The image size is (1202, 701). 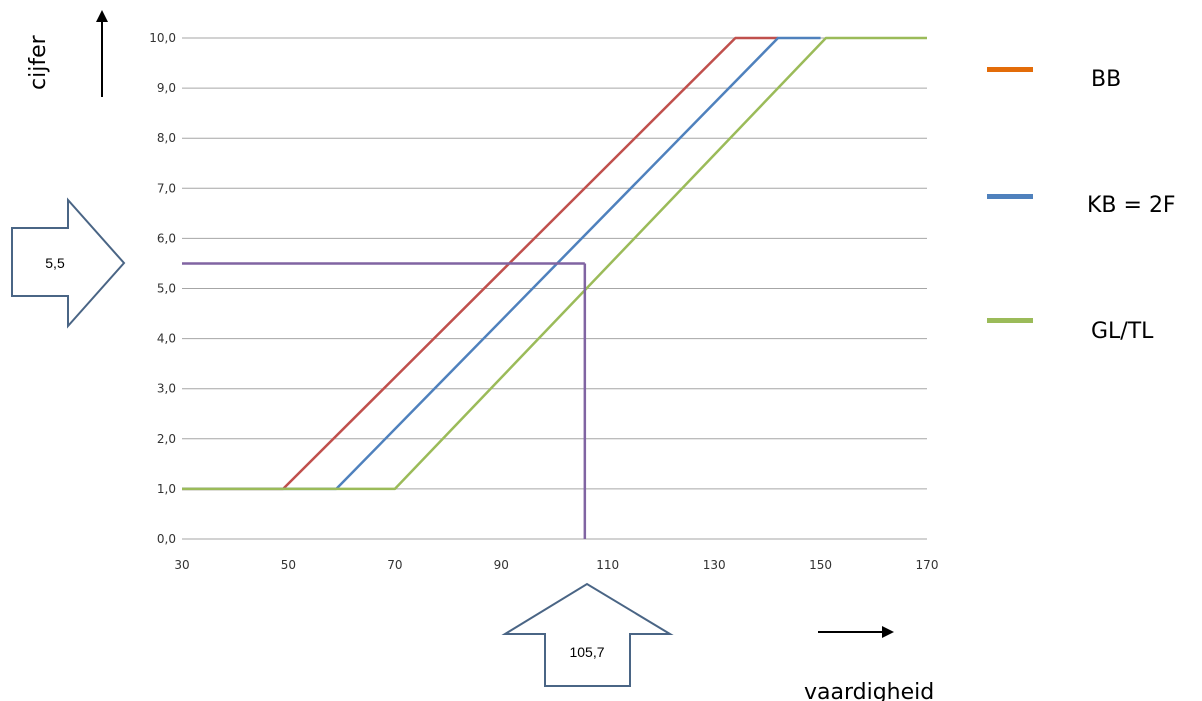 I want to click on reference-lines, so click(x=384, y=400).